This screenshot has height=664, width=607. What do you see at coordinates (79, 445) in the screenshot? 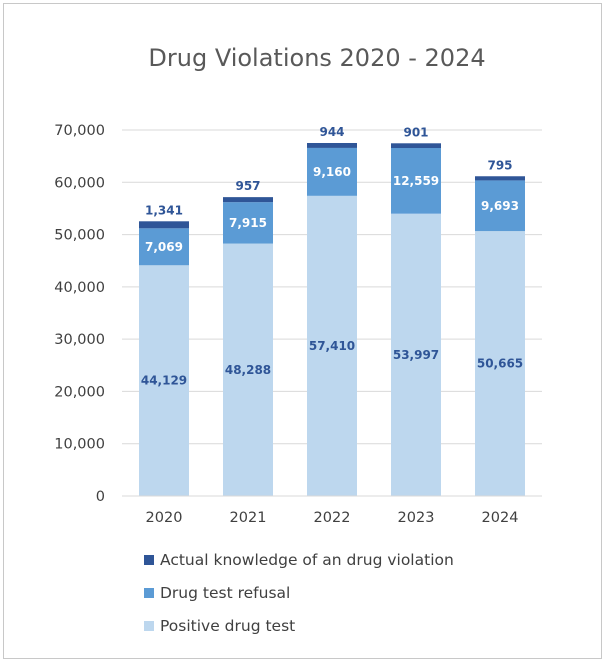
I see `y-tick-label: 10,000` at bounding box center [79, 445].